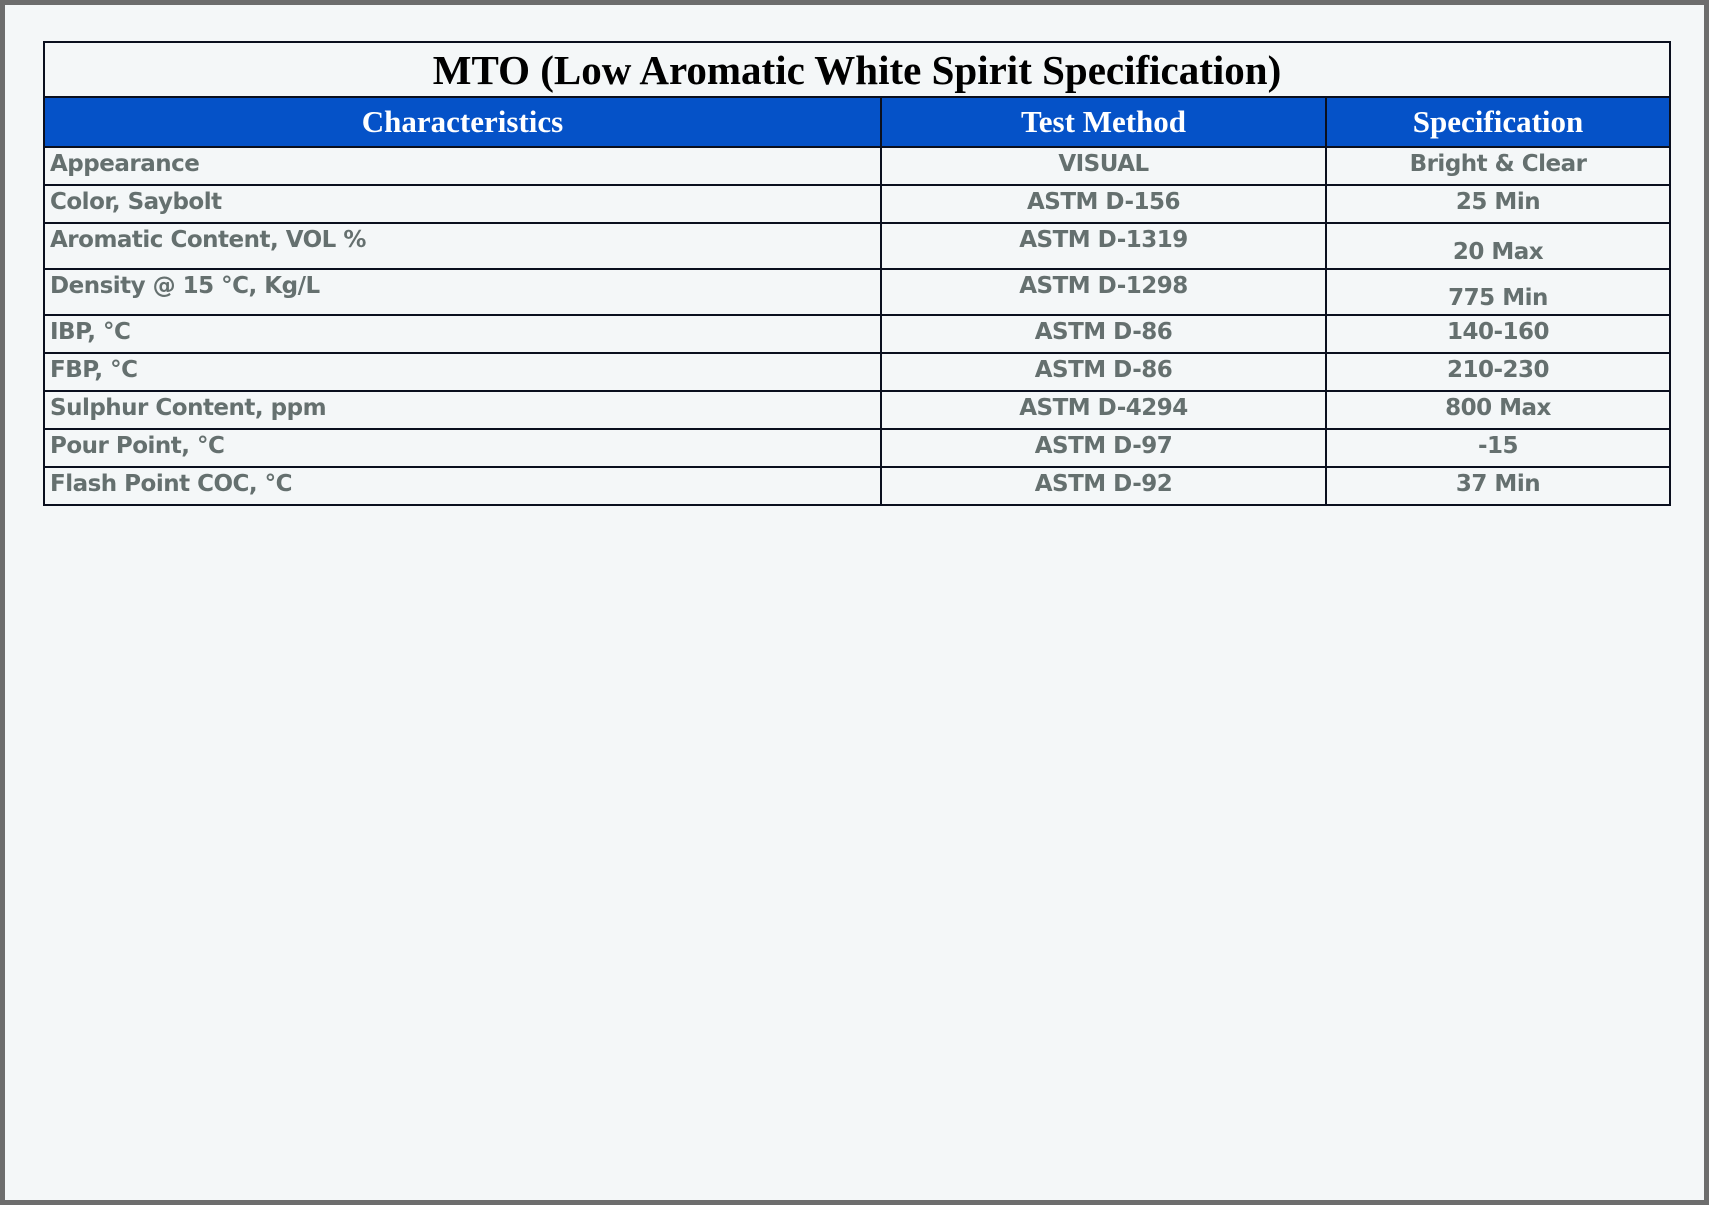 Image resolution: width=1709 pixels, height=1205 pixels. What do you see at coordinates (1498, 292) in the screenshot?
I see `specification-cell: 775 Min` at bounding box center [1498, 292].